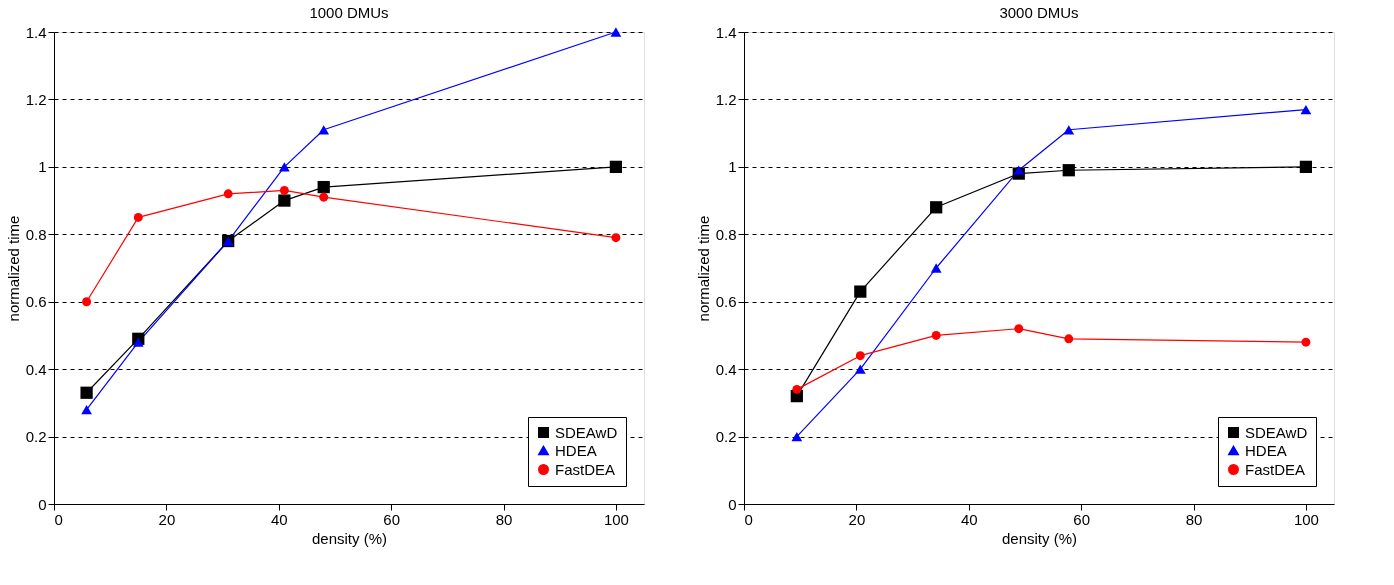 This screenshot has width=1394, height=585. What do you see at coordinates (349, 12) in the screenshot?
I see `chart-title: 1000 DMUs` at bounding box center [349, 12].